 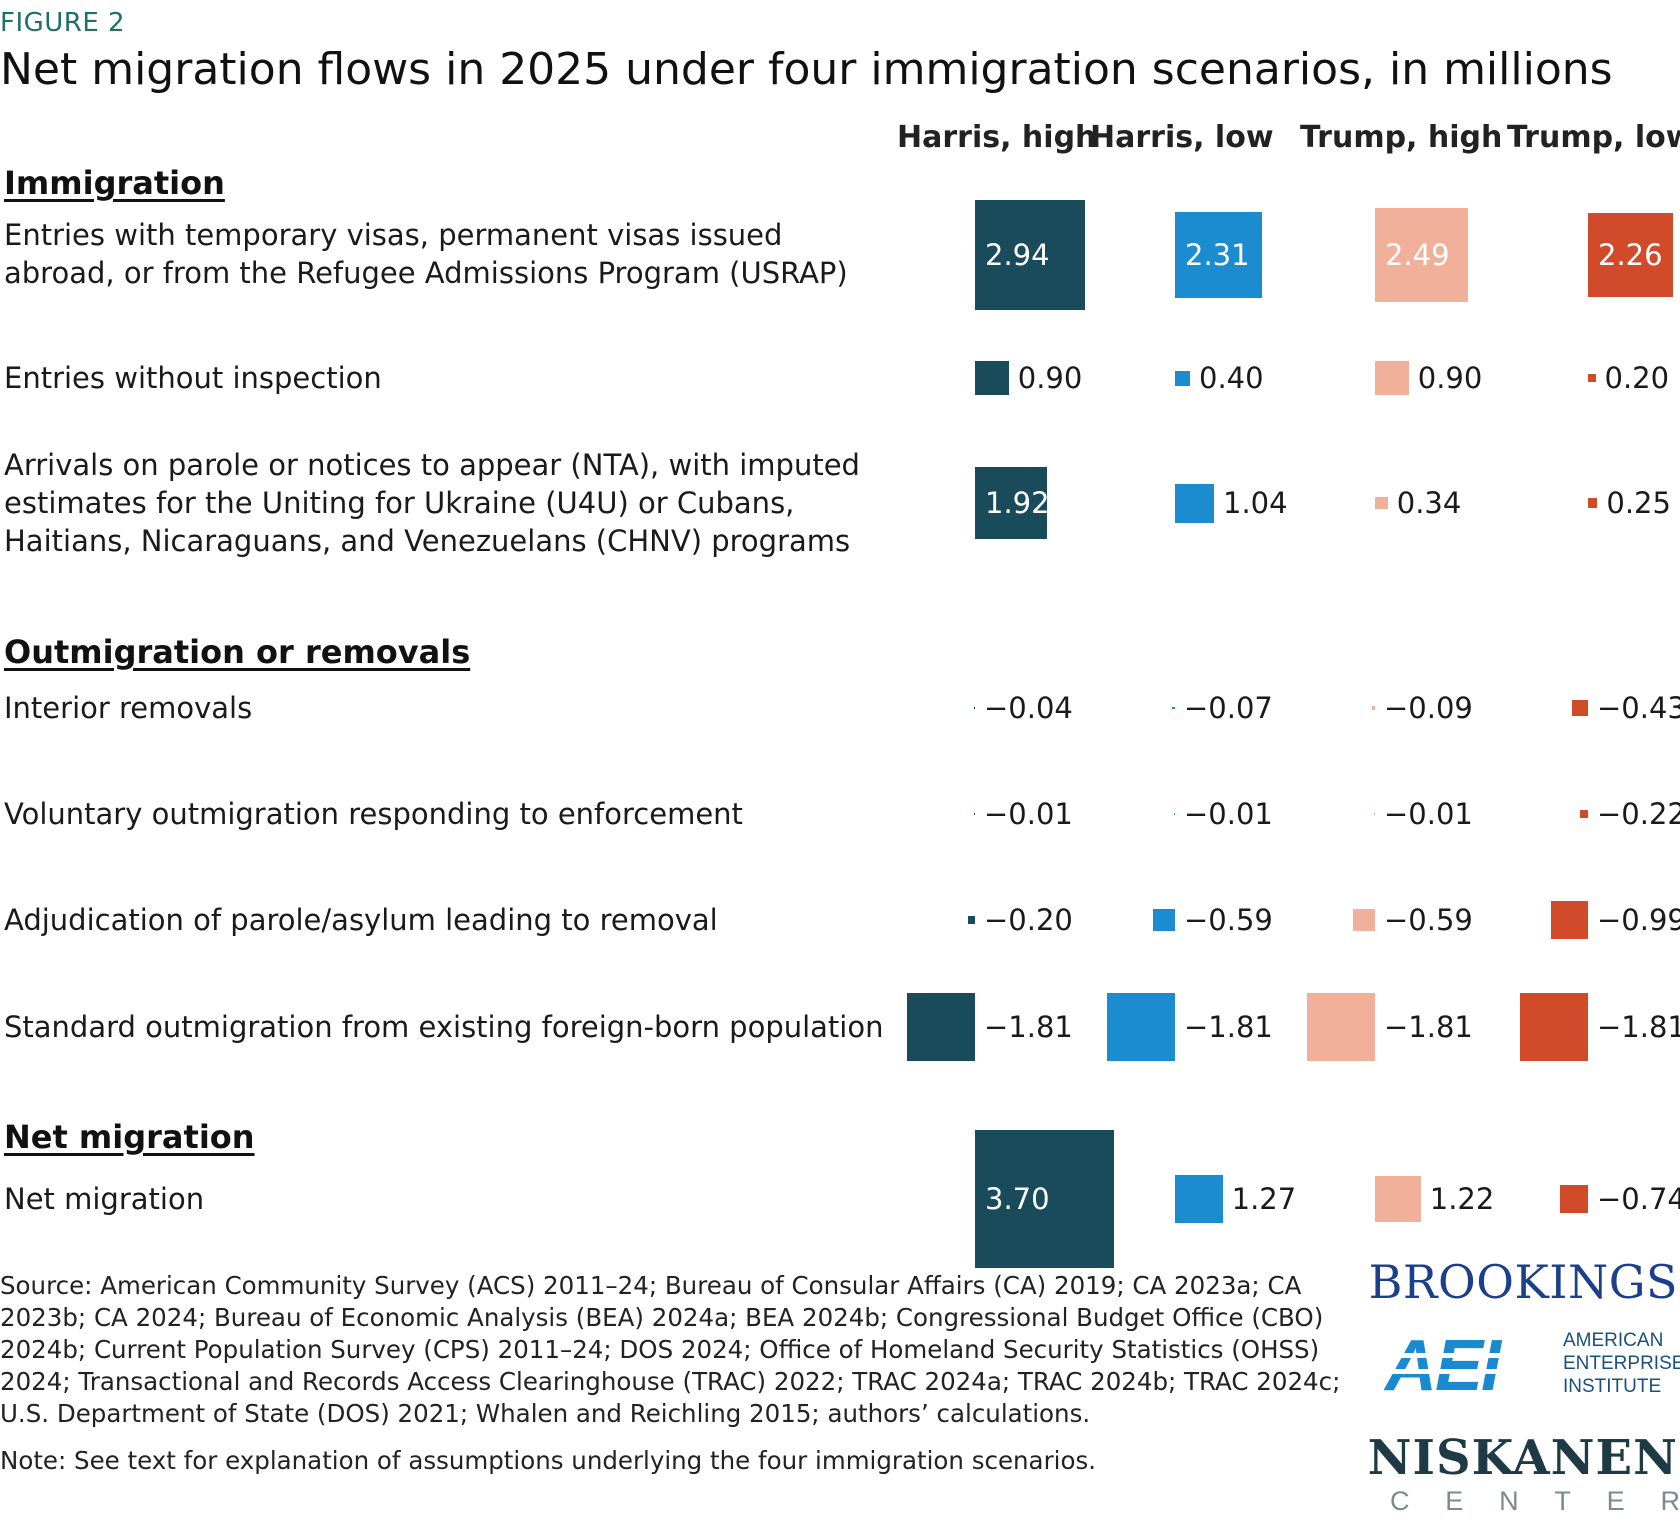 What do you see at coordinates (1562, 1501) in the screenshot?
I see `niskanen-logo-letter: T` at bounding box center [1562, 1501].